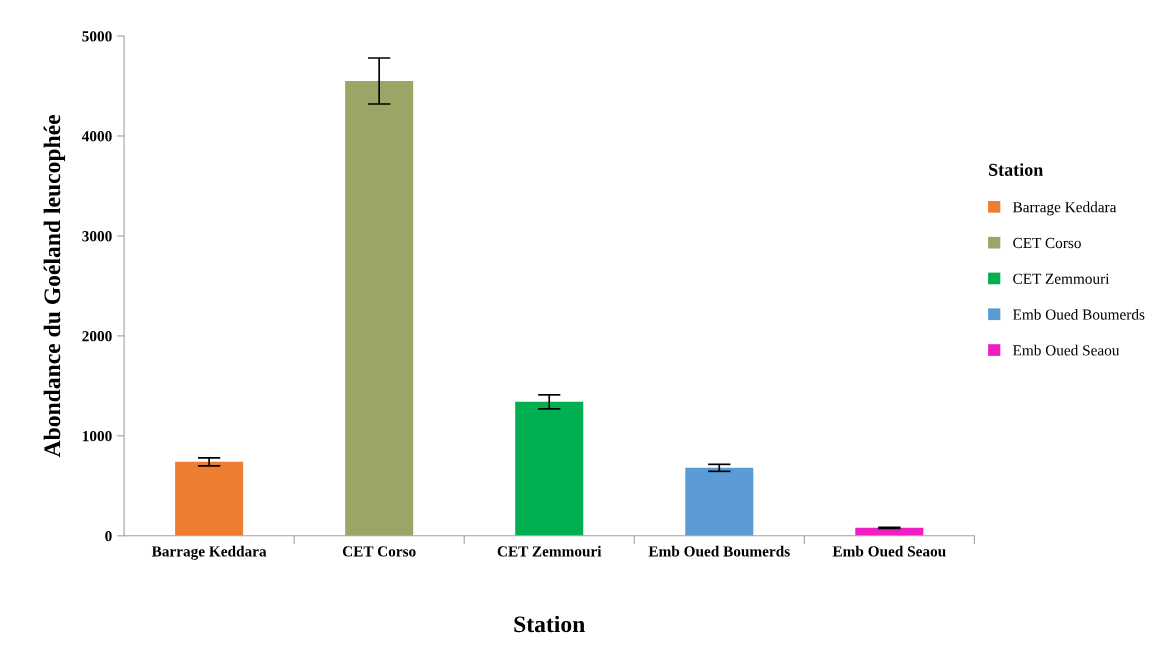 The width and height of the screenshot is (1149, 655). I want to click on y-tick-label: 4000, so click(96, 136).